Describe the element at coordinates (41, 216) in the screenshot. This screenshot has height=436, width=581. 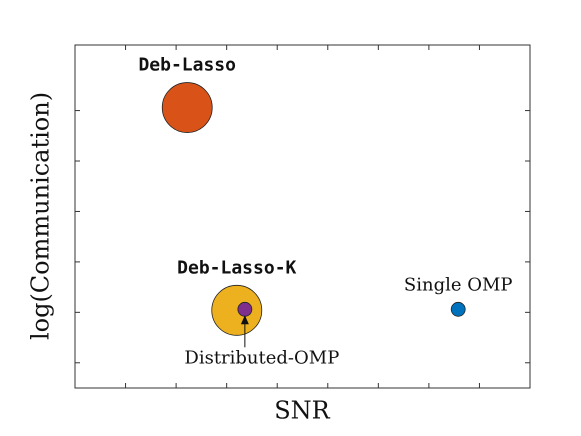
I see `y-axis-label: log(Communication)` at that location.